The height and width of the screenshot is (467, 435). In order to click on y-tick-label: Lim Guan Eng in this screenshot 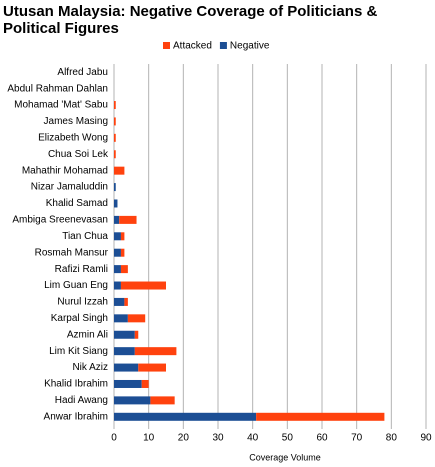, I will do `click(76, 285)`.